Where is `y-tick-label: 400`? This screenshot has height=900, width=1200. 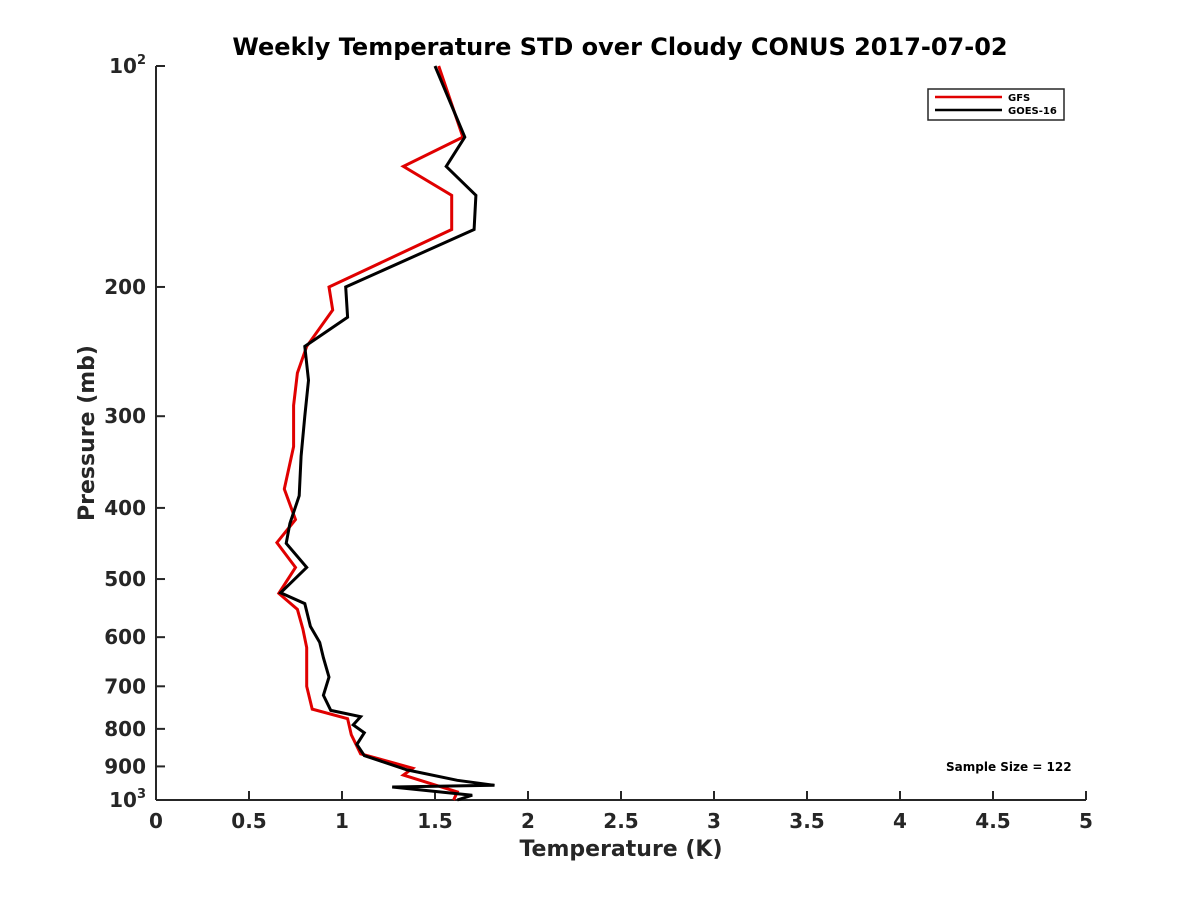
y-tick-label: 400 is located at coordinates (125, 508).